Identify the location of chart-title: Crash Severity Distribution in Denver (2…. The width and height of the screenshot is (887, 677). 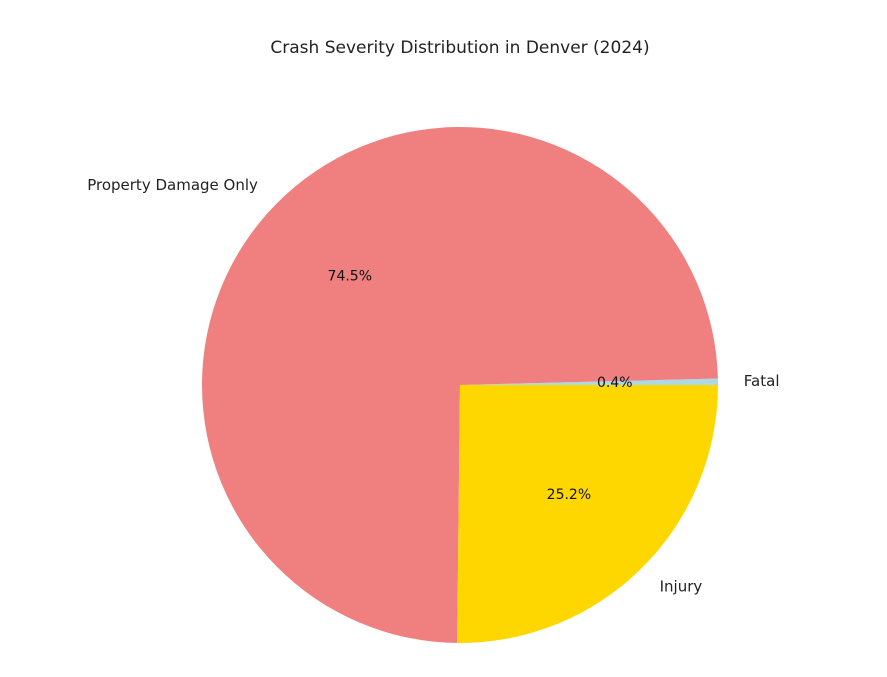
(459, 48).